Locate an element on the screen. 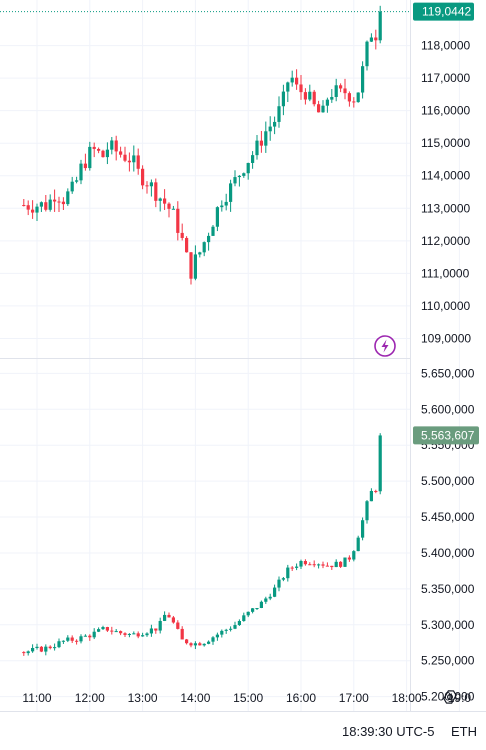 The image size is (486, 750). x-tick-label: 11:00 is located at coordinates (36, 698).